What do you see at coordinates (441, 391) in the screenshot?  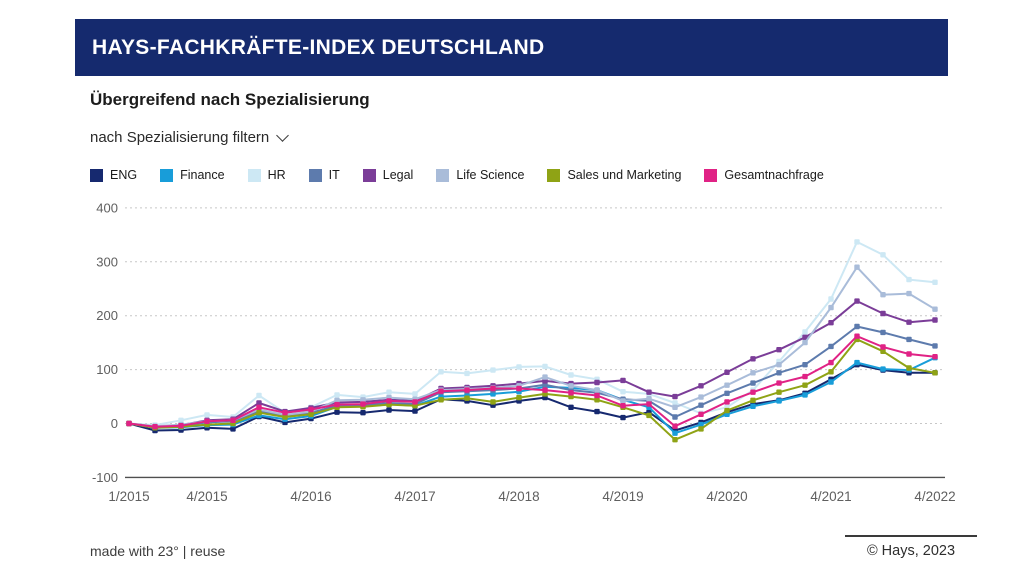 I see `data-point-gesamtnachfrage-1-2018` at bounding box center [441, 391].